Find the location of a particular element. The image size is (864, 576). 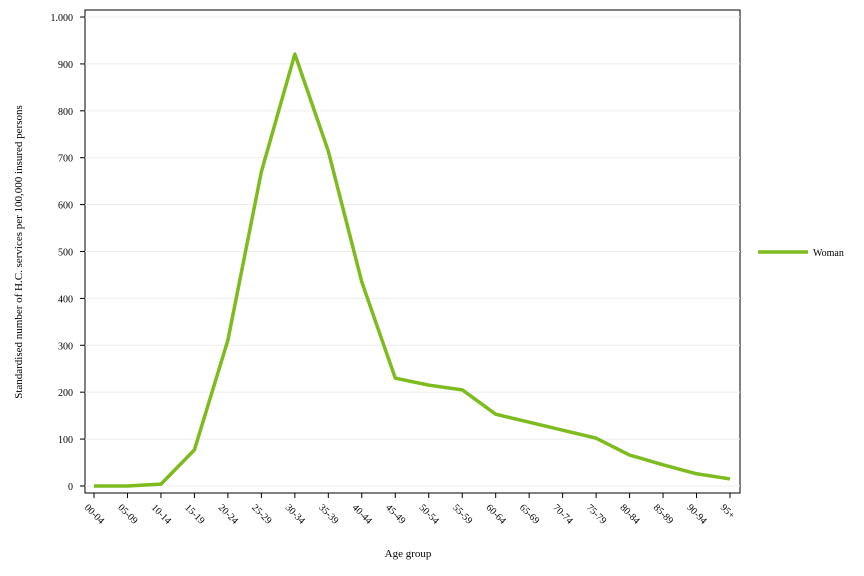

y-tick-label: 0 is located at coordinates (70, 487).